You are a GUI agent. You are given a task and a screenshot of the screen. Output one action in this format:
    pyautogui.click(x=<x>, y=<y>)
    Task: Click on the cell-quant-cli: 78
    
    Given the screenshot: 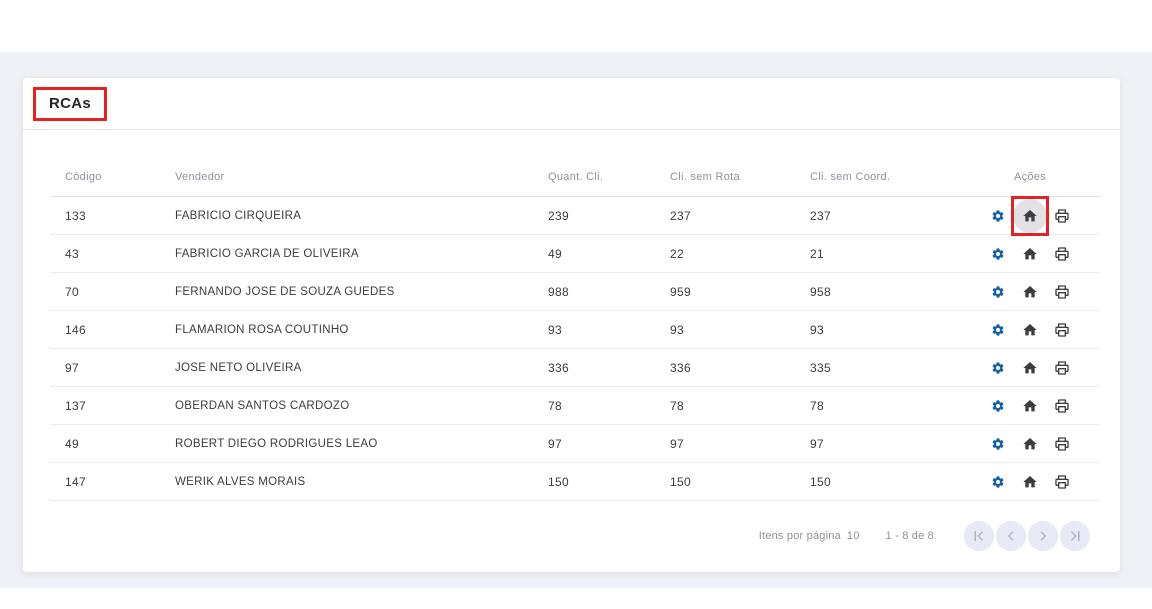 What is the action you would take?
    pyautogui.click(x=555, y=405)
    